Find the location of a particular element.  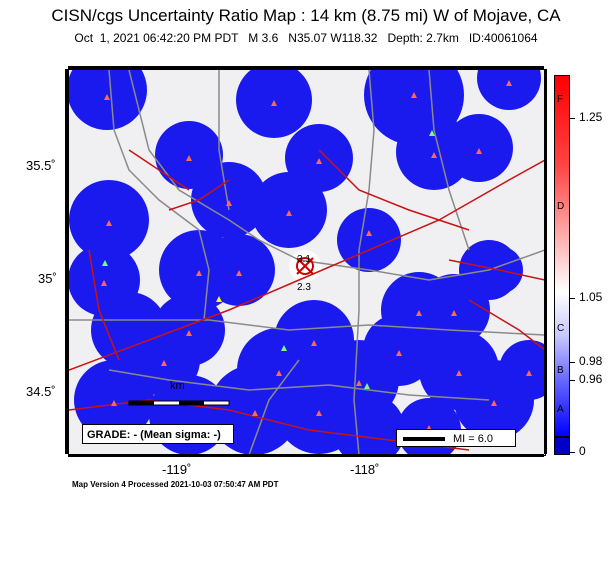

y-tick-label: 34.5˚ is located at coordinates (41, 391).